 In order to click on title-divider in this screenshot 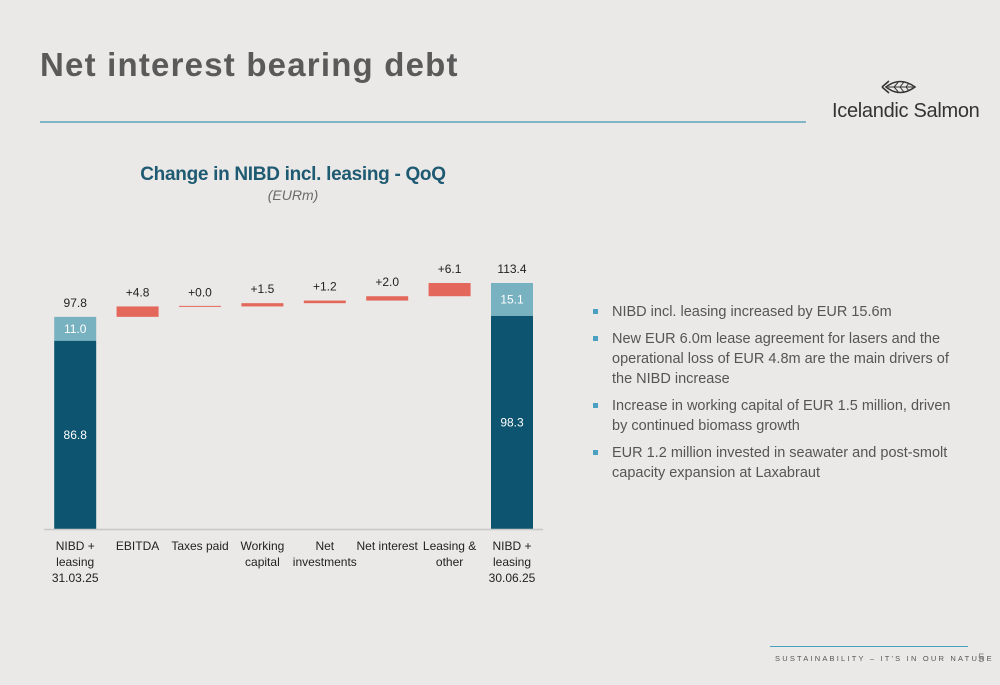, I will do `click(423, 122)`.